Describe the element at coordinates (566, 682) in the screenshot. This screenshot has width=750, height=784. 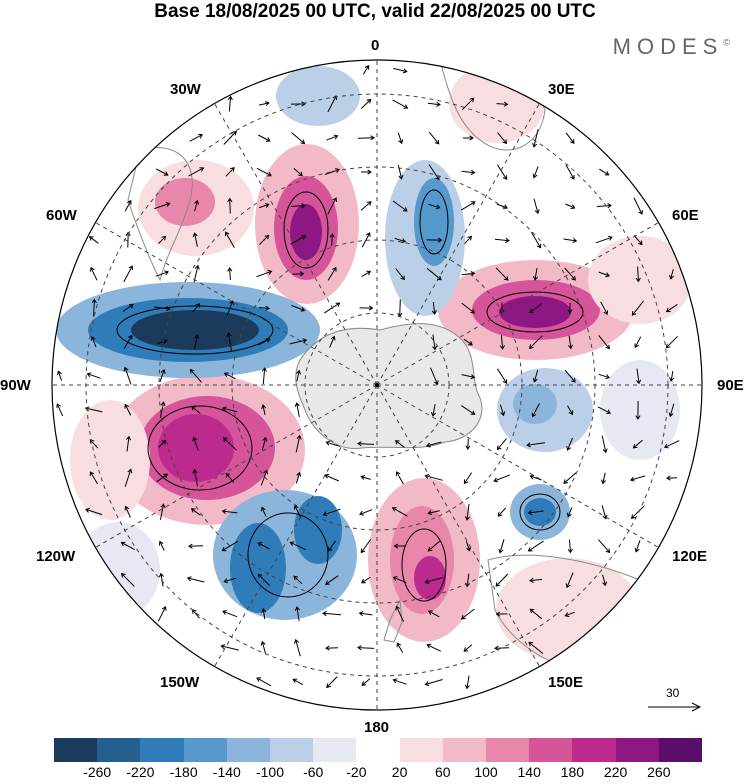
I see `lon-label-150e: 150E` at that location.